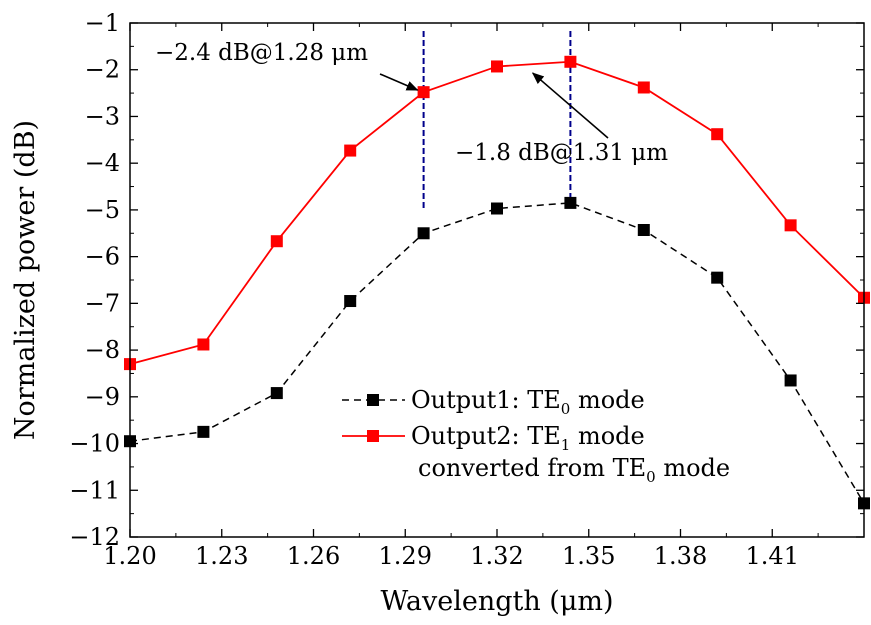  What do you see at coordinates (313, 556) in the screenshot?
I see `x-tick-label: 1.26` at bounding box center [313, 556].